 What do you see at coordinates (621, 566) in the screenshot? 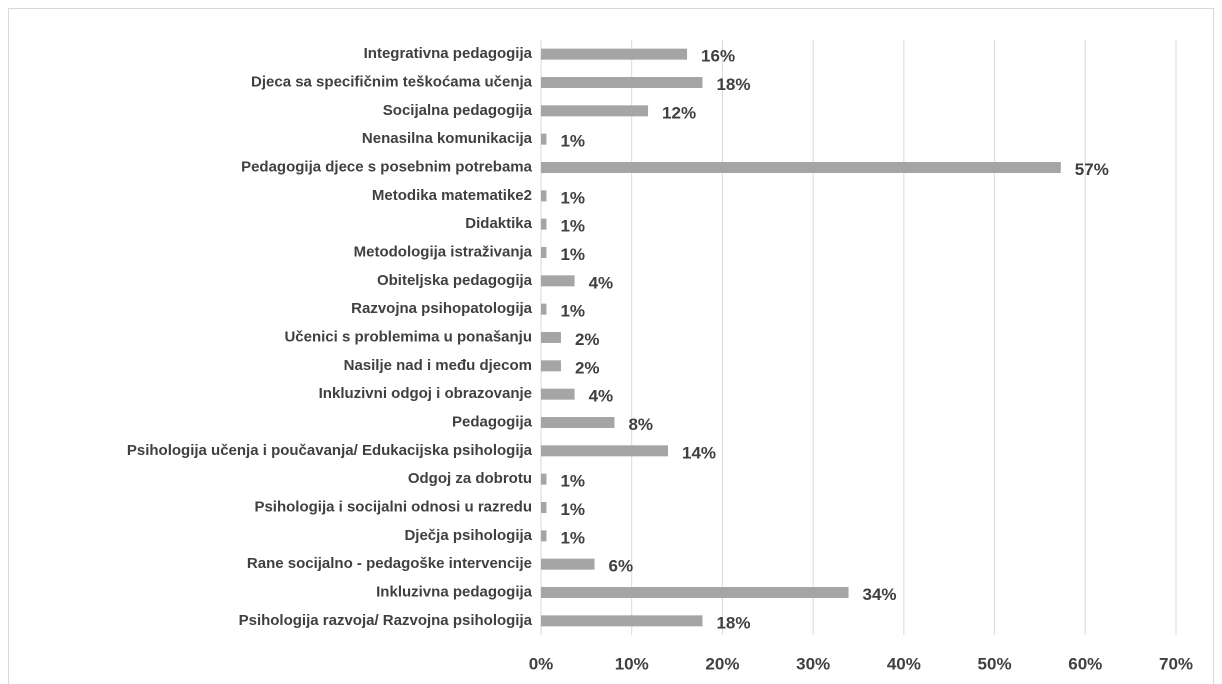
I see `data-label: 6%` at bounding box center [621, 566].